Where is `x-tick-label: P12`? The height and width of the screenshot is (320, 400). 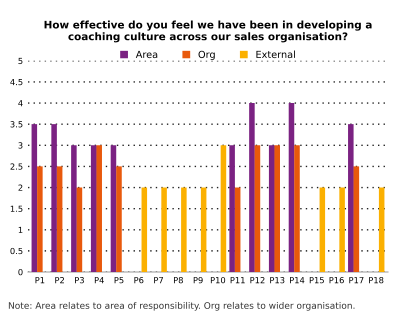 x-tick-label: P12 is located at coordinates (257, 280).